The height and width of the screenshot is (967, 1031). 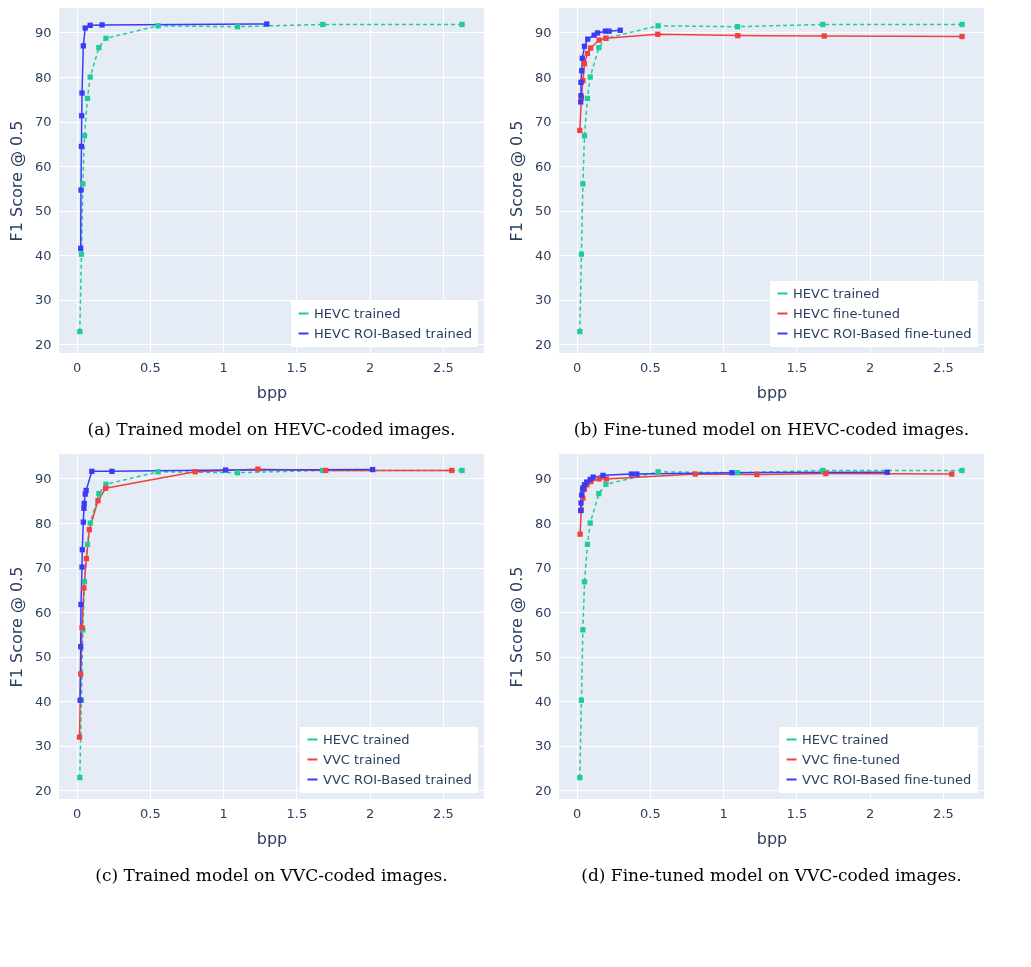 I want to click on legend-label: HEVC ROI-Based trained, so click(x=393, y=333).